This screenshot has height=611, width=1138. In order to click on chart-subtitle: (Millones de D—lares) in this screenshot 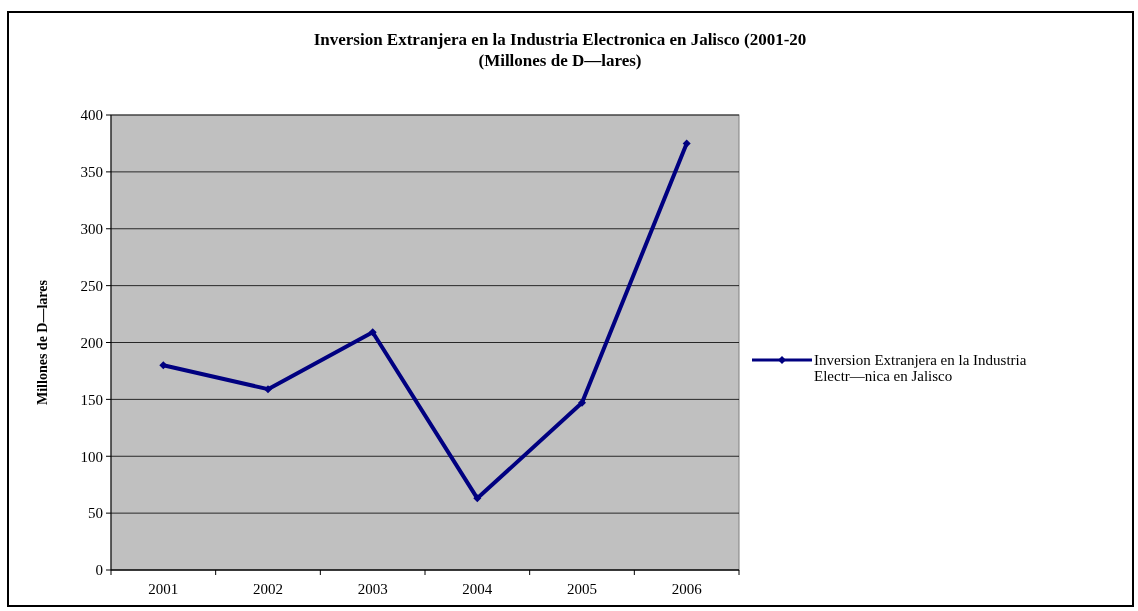, I will do `click(560, 60)`.